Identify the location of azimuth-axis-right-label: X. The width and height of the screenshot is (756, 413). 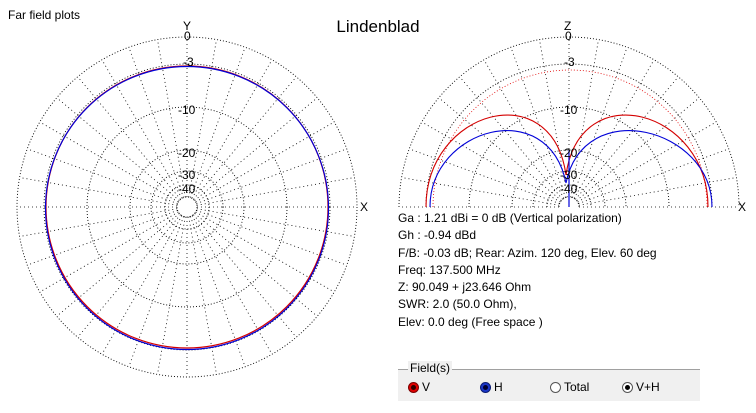
(364, 207).